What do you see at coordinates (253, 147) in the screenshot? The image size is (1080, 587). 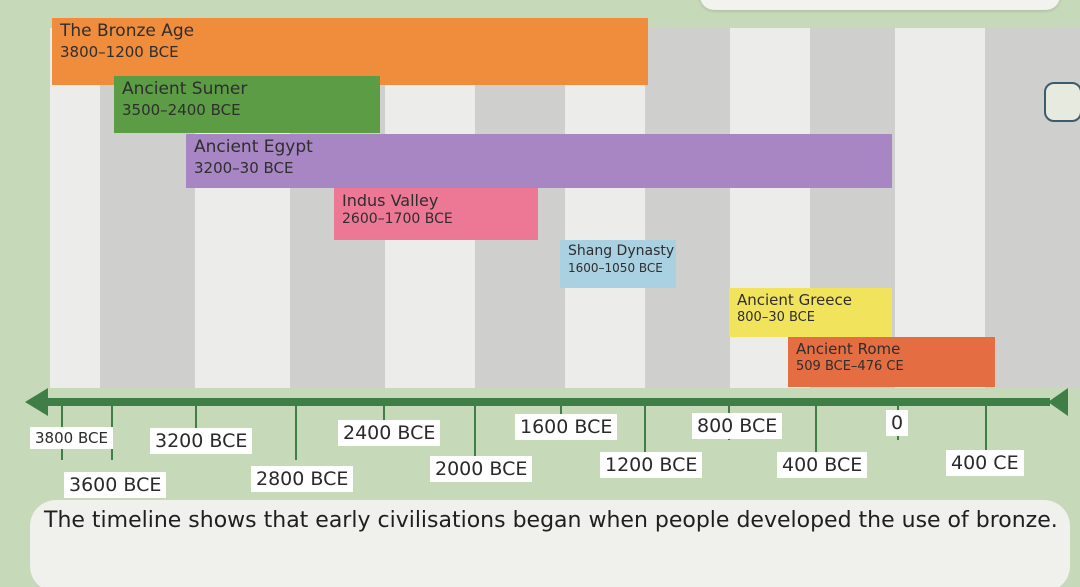 I see `bar-name: Ancient Egypt` at bounding box center [253, 147].